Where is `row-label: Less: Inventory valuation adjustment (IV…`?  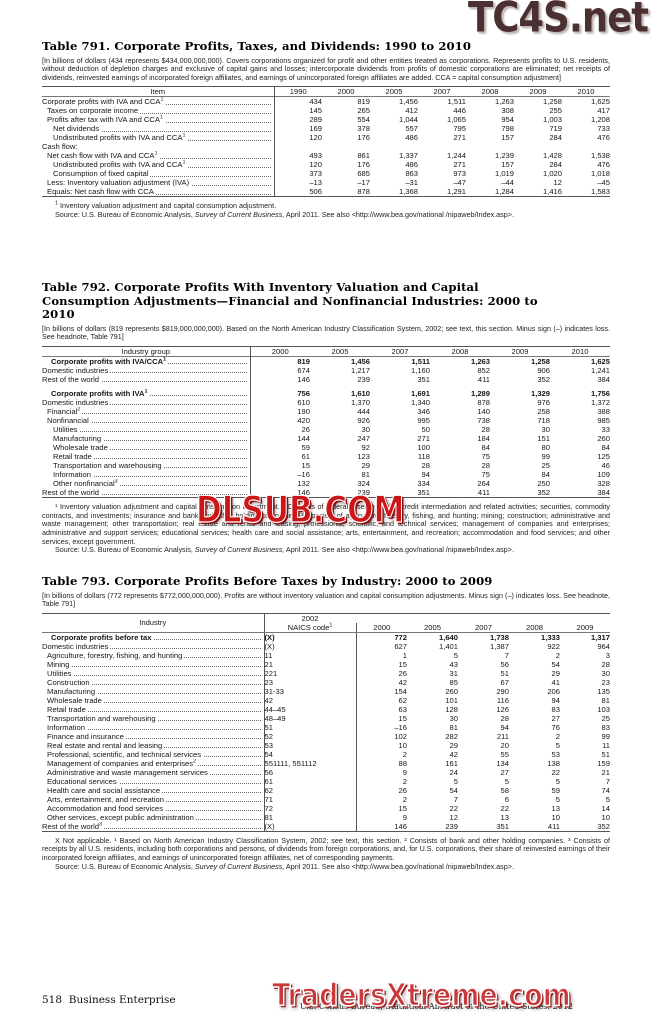 row-label: Less: Inventory valuation adjustment (IV… is located at coordinates (158, 183).